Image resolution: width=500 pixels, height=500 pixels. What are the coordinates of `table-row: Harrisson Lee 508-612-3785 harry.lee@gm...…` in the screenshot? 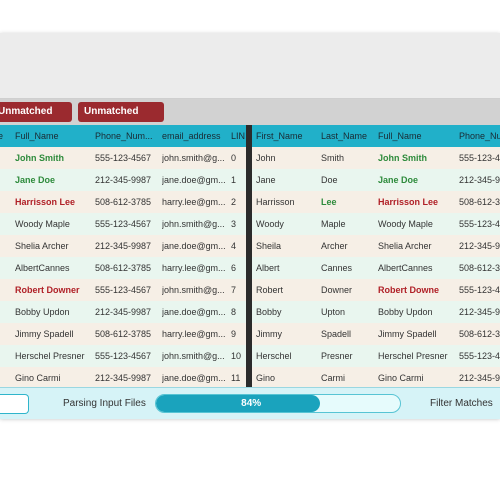 It's located at (123, 202).